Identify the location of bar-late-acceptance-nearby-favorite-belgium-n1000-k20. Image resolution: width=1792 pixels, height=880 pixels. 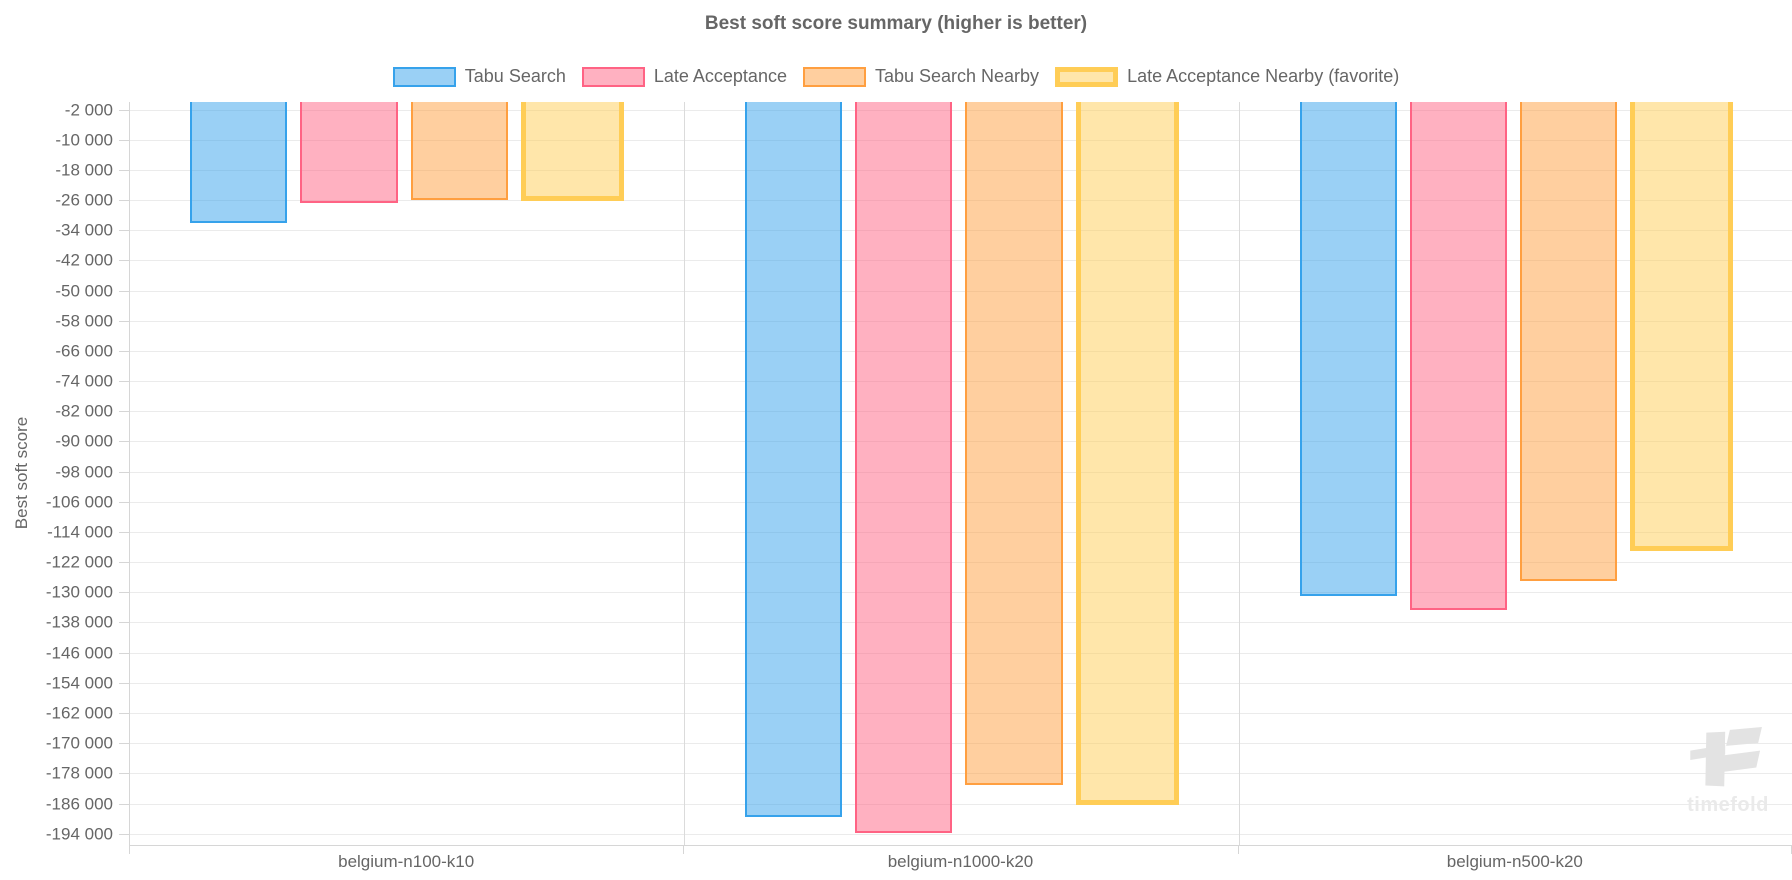
(1127, 454).